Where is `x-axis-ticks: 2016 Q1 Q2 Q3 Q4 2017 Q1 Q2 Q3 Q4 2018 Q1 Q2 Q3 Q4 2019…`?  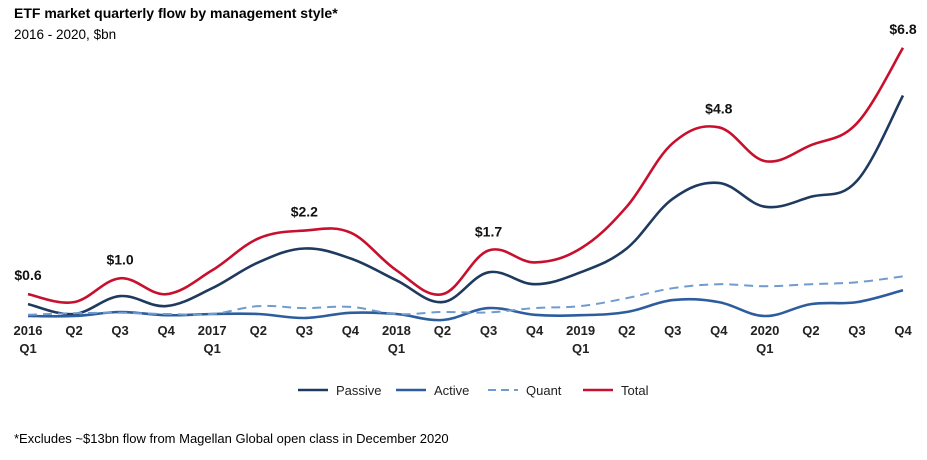 x-axis-ticks: 2016 Q1 Q2 Q3 Q4 2017 Q1 Q2 Q3 Q4 2018 Q1 Q2 Q3 Q4 2019… is located at coordinates (463, 339).